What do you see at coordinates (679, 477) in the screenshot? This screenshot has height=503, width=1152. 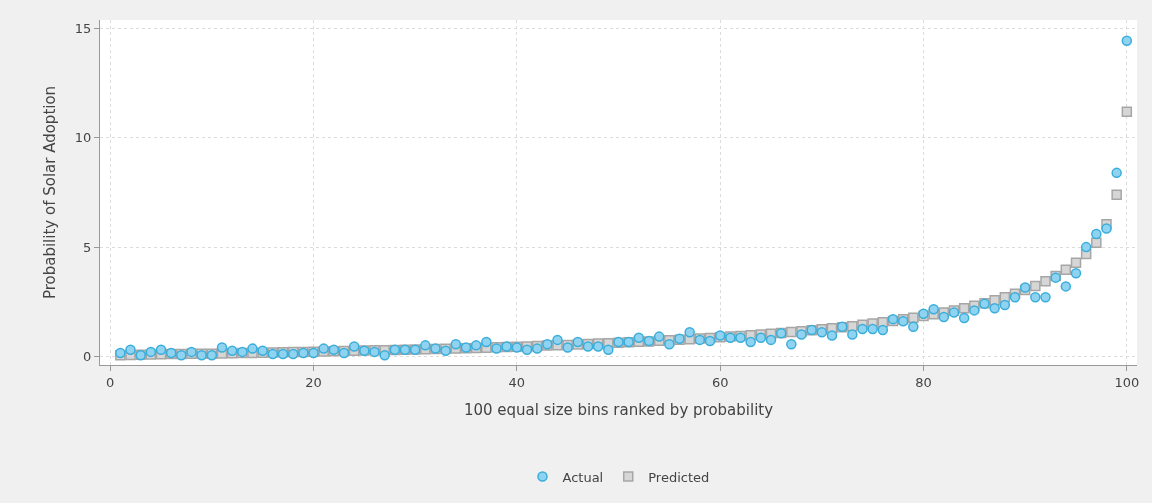 I see `legend-label: Predicted` at bounding box center [679, 477].